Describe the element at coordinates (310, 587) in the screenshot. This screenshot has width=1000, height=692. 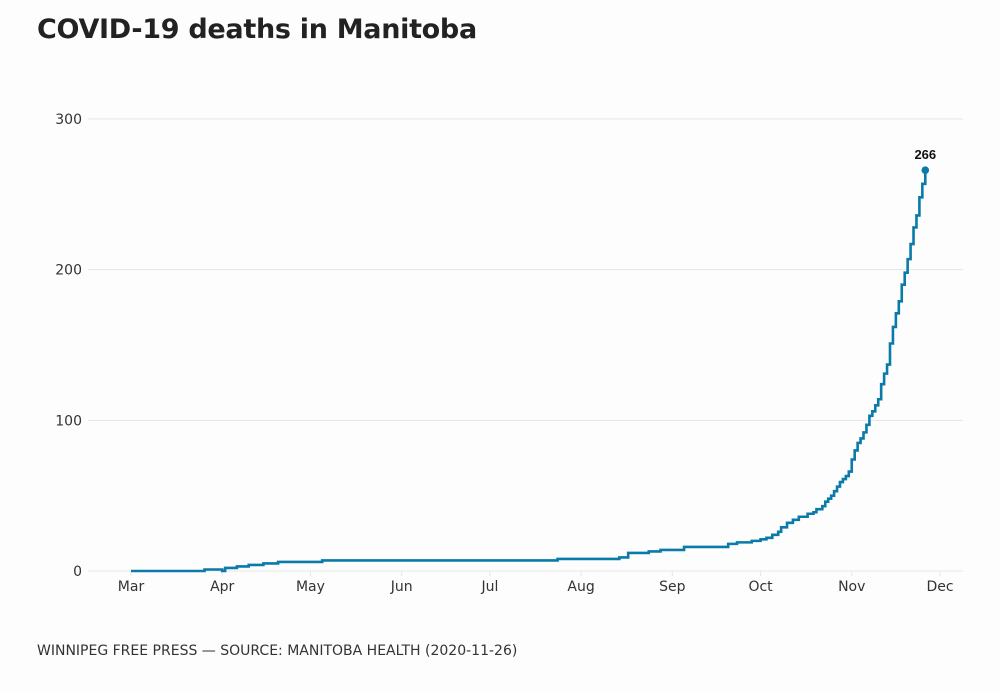
I see `x-tick-label: May` at that location.